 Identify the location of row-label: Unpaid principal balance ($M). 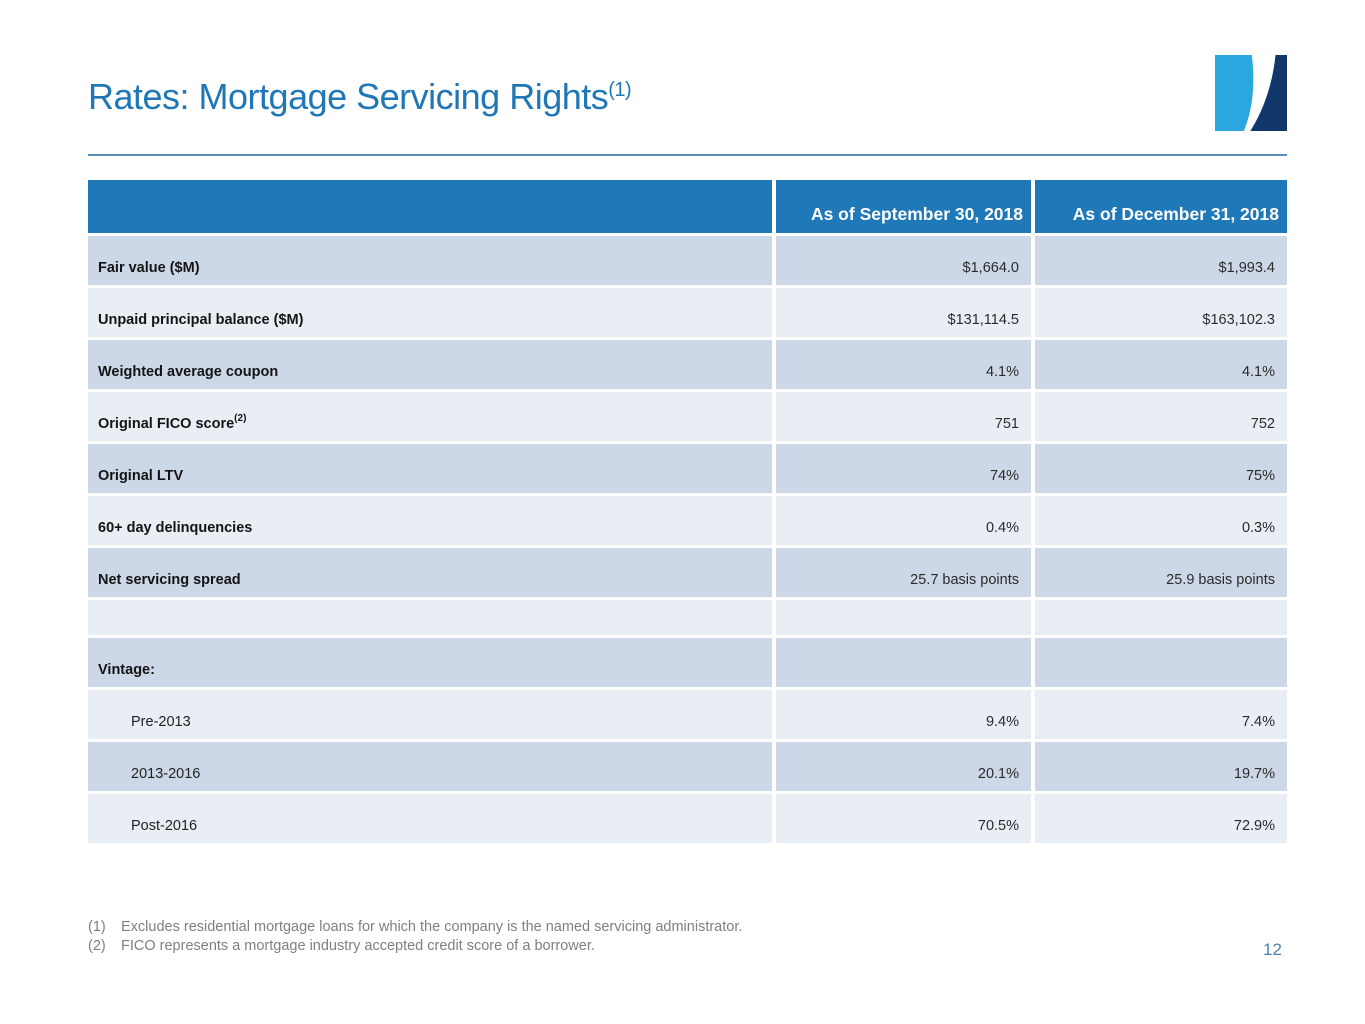
(201, 320).